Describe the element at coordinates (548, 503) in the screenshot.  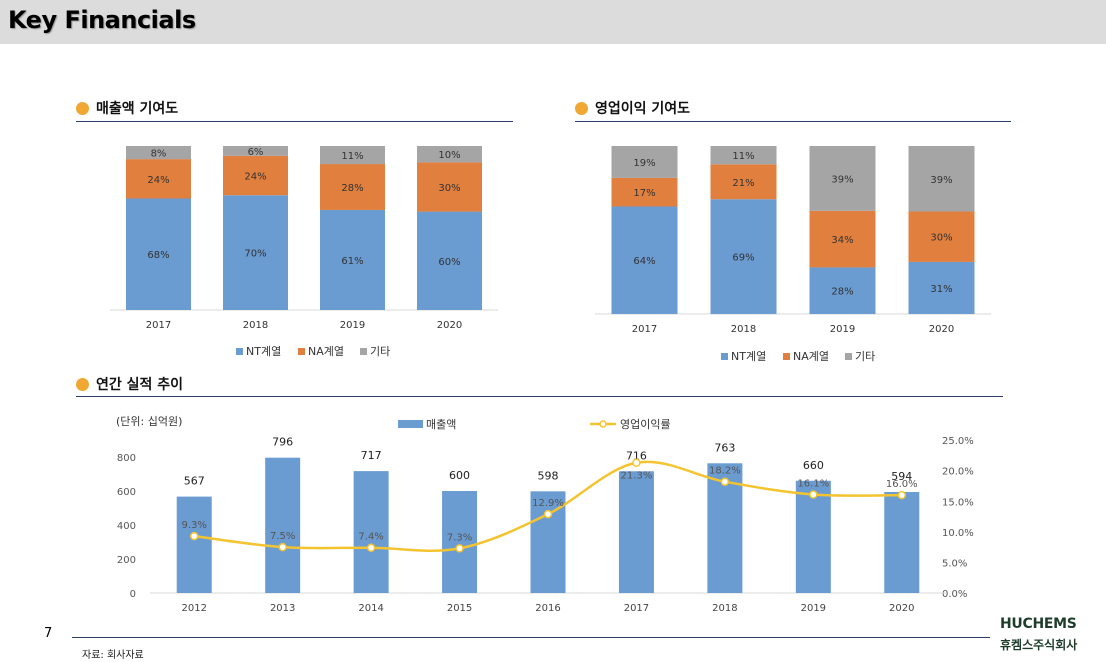
I see `line-value-label: 12.9%` at that location.